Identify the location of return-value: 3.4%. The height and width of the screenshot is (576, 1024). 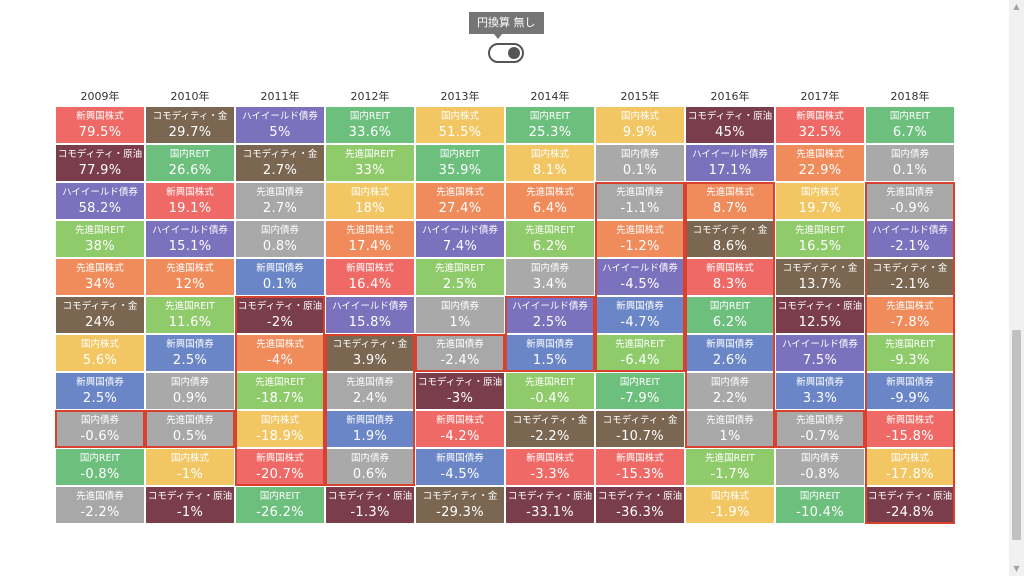
(550, 284).